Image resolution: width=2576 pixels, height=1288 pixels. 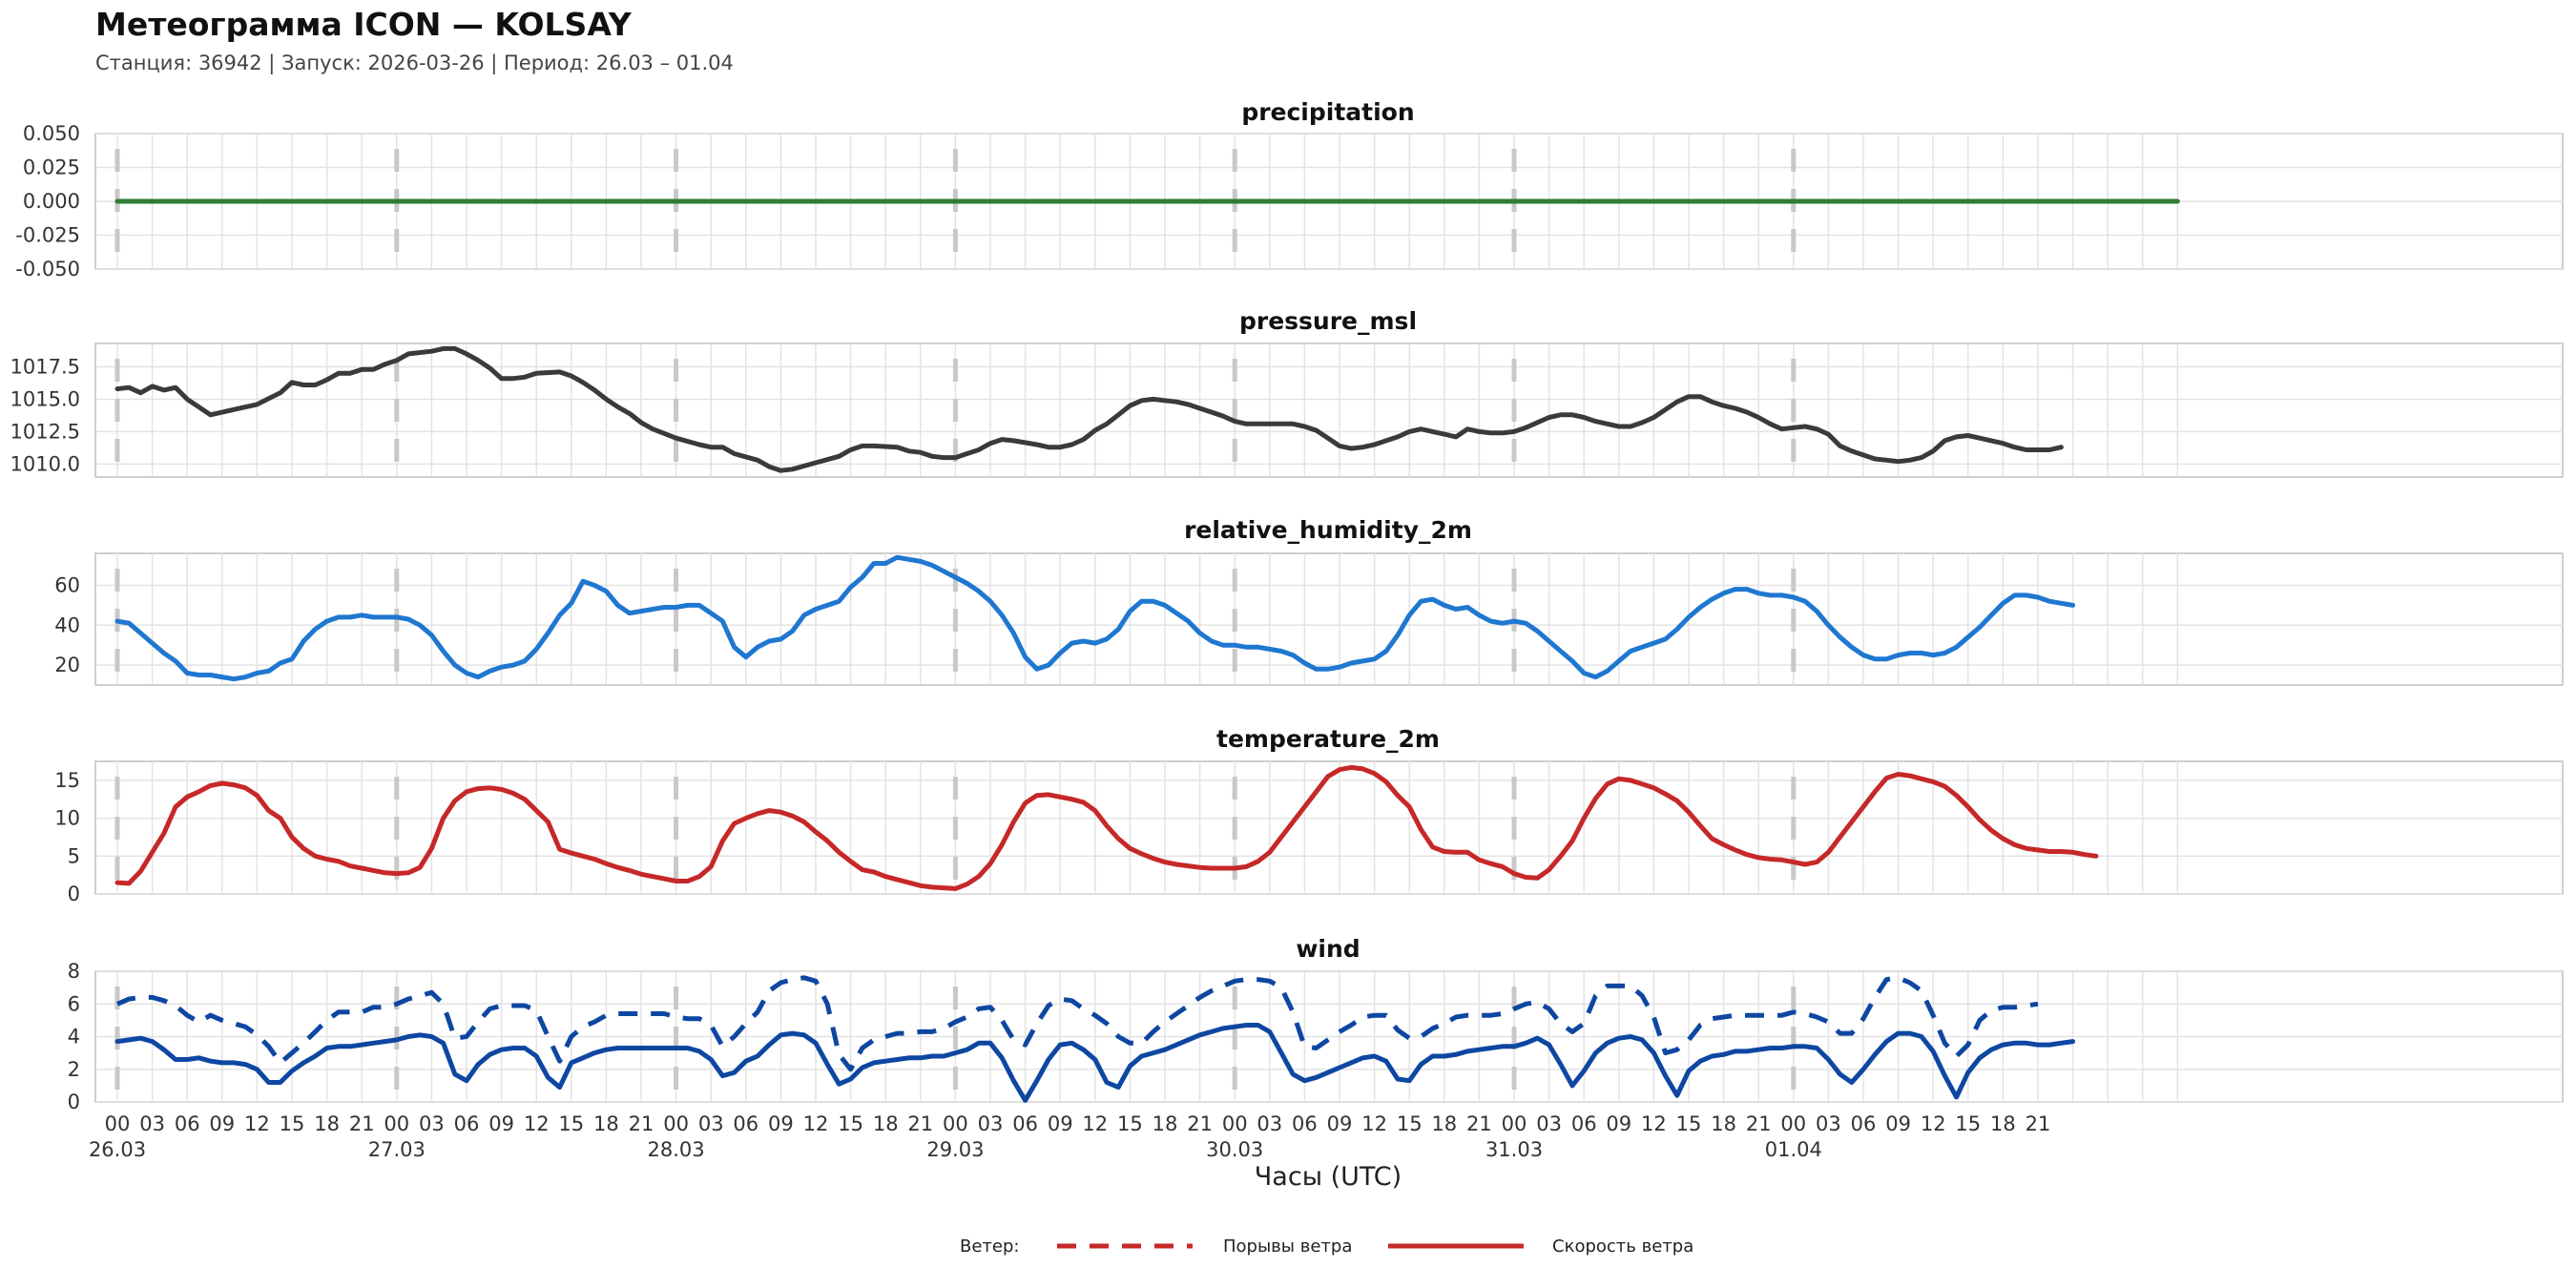 I want to click on y-tick-label: 5, so click(x=74, y=855).